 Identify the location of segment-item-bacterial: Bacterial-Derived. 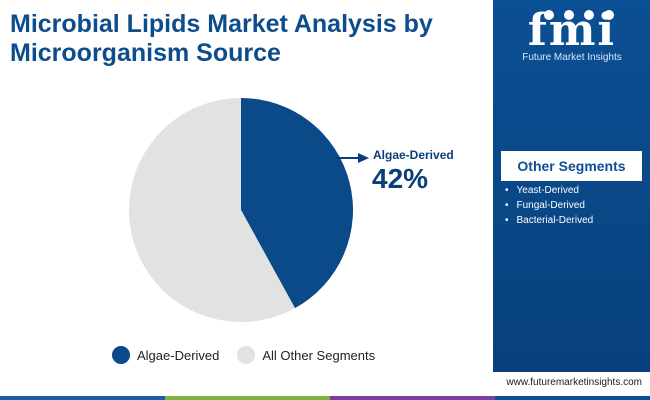
(549, 221).